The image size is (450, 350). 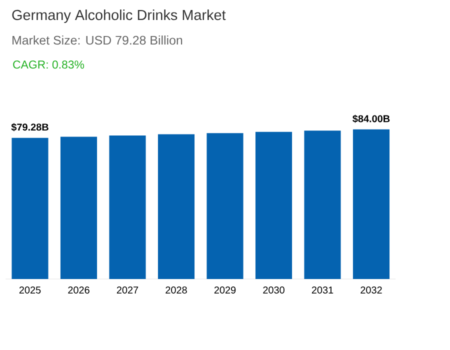 I want to click on text: CAGR: 0.83%, so click(x=48, y=64).